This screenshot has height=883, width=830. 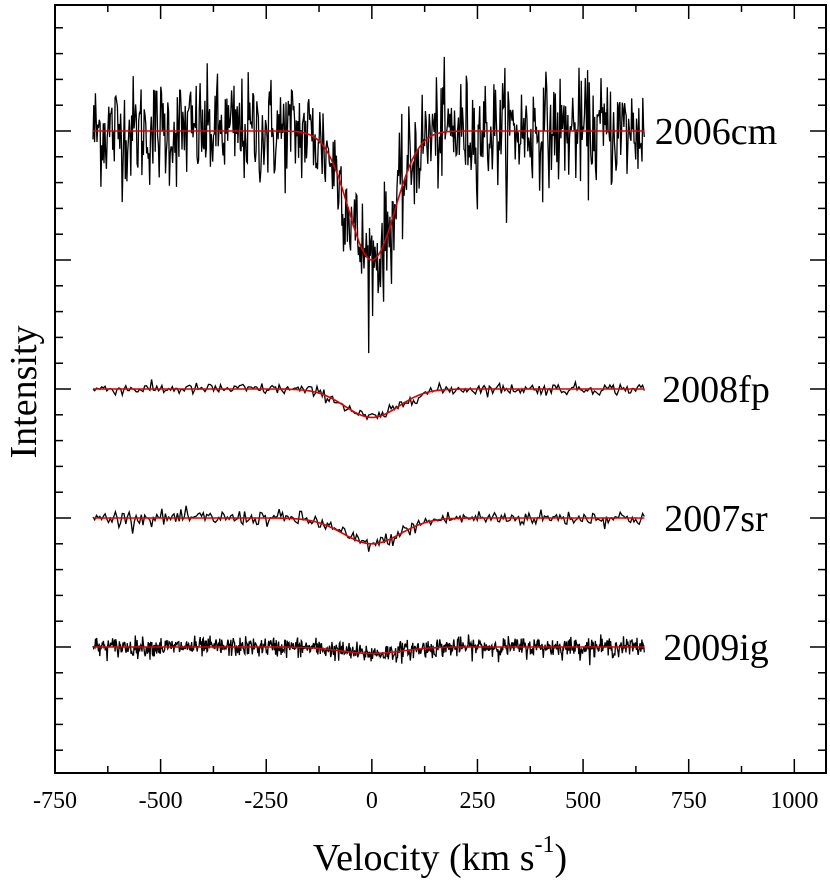 What do you see at coordinates (369, 195) in the screenshot?
I see `series-2006cm-fit` at bounding box center [369, 195].